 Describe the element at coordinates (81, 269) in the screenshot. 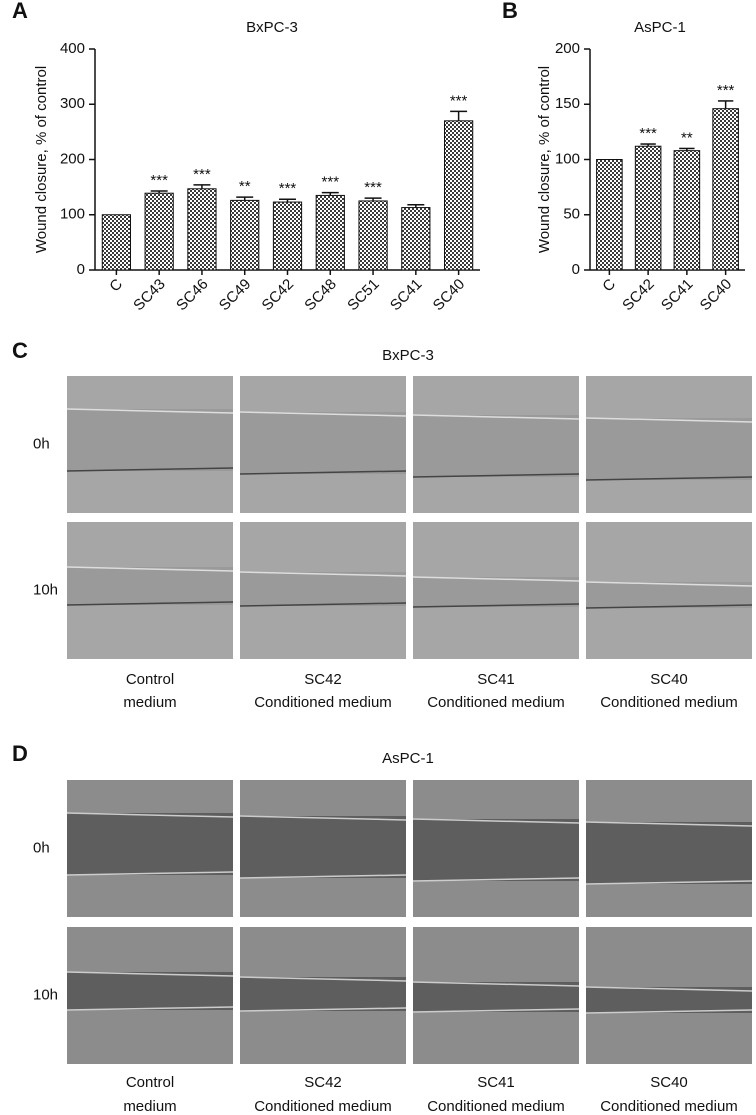

I see `y-tick-label: 0` at that location.